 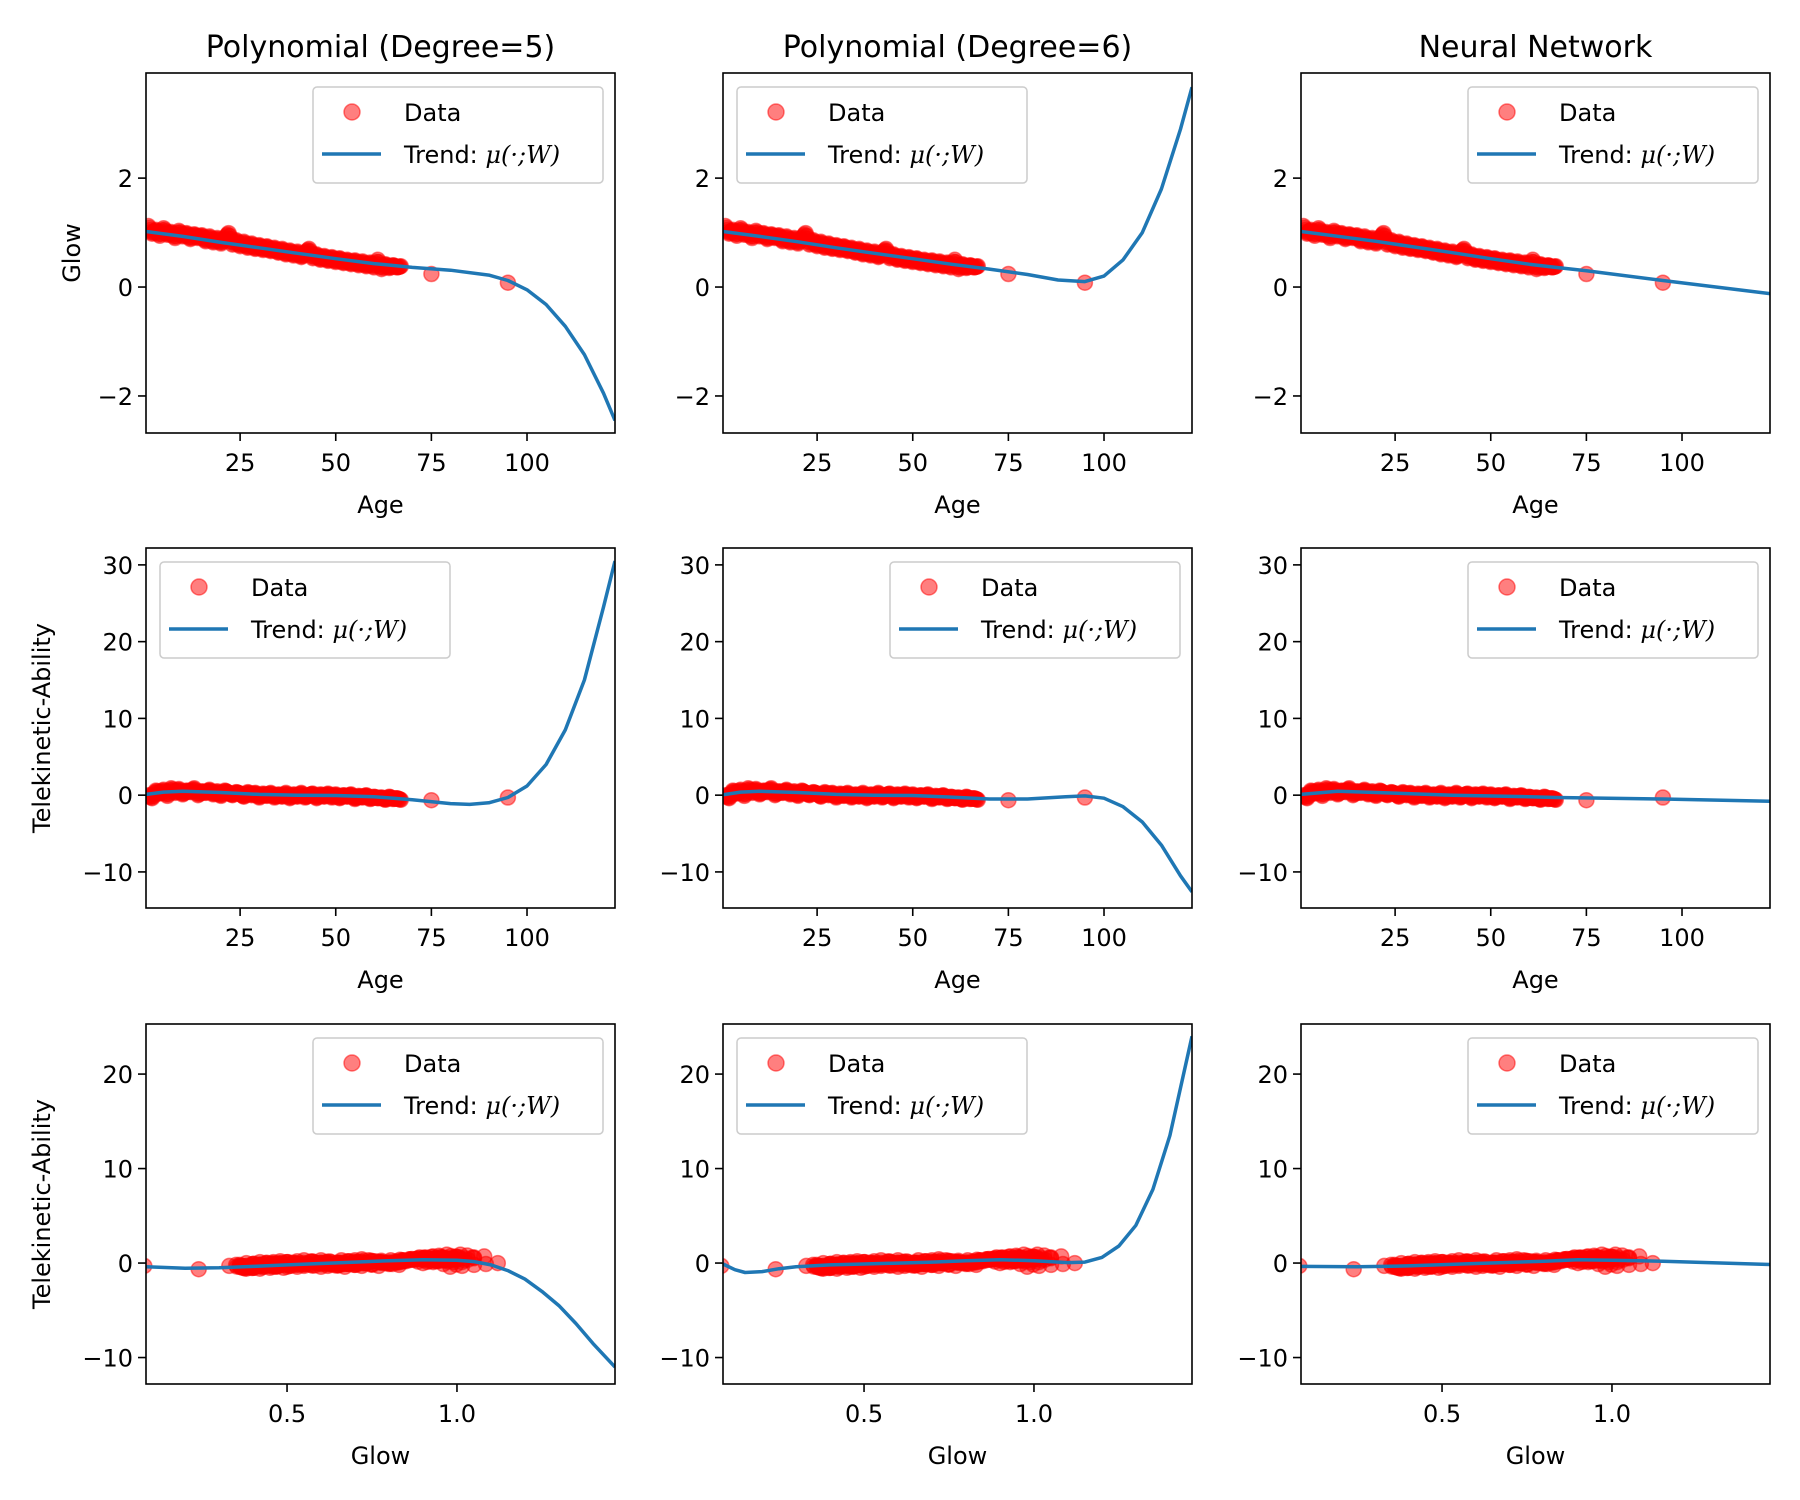 What do you see at coordinates (1104, 938) in the screenshot?
I see `x-tick-label: 100` at bounding box center [1104, 938].